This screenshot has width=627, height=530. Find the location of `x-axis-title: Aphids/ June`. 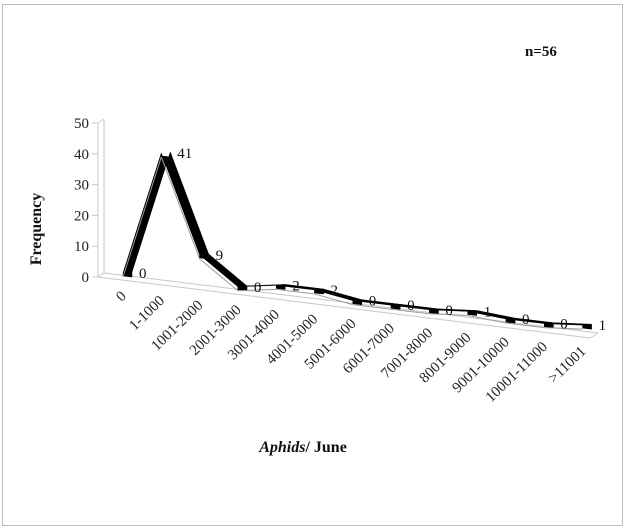

x-axis-title: Aphids/ June is located at coordinates (302, 447).